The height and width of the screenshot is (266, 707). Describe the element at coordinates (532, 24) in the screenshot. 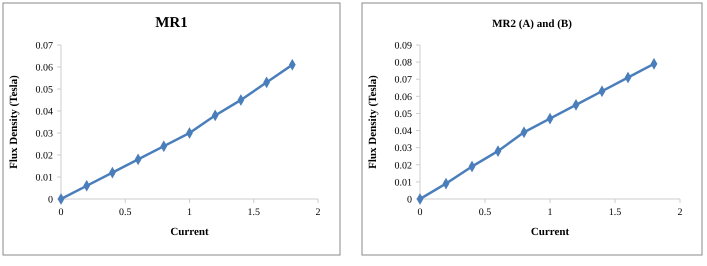

I see `chart-title: MR2 (A) and (B)` at that location.